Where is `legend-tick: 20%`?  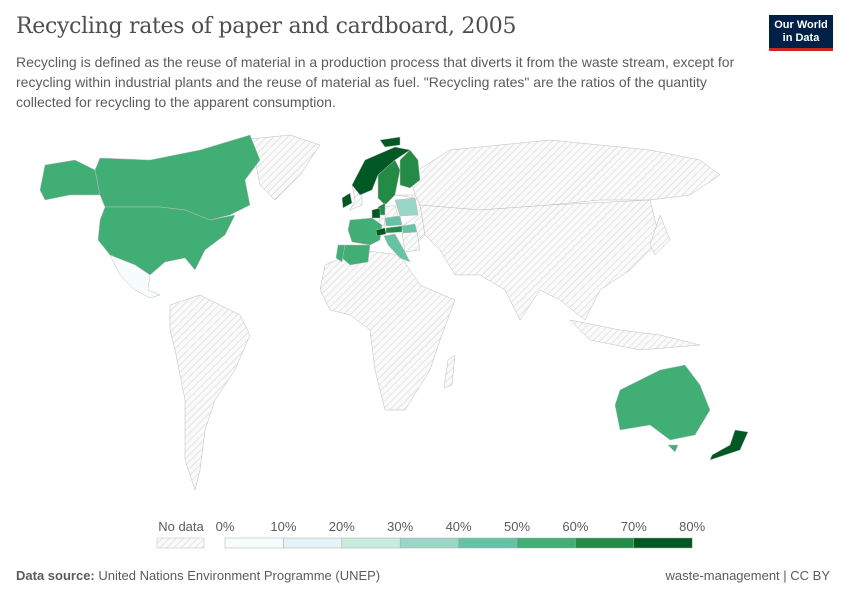 legend-tick: 20% is located at coordinates (342, 526).